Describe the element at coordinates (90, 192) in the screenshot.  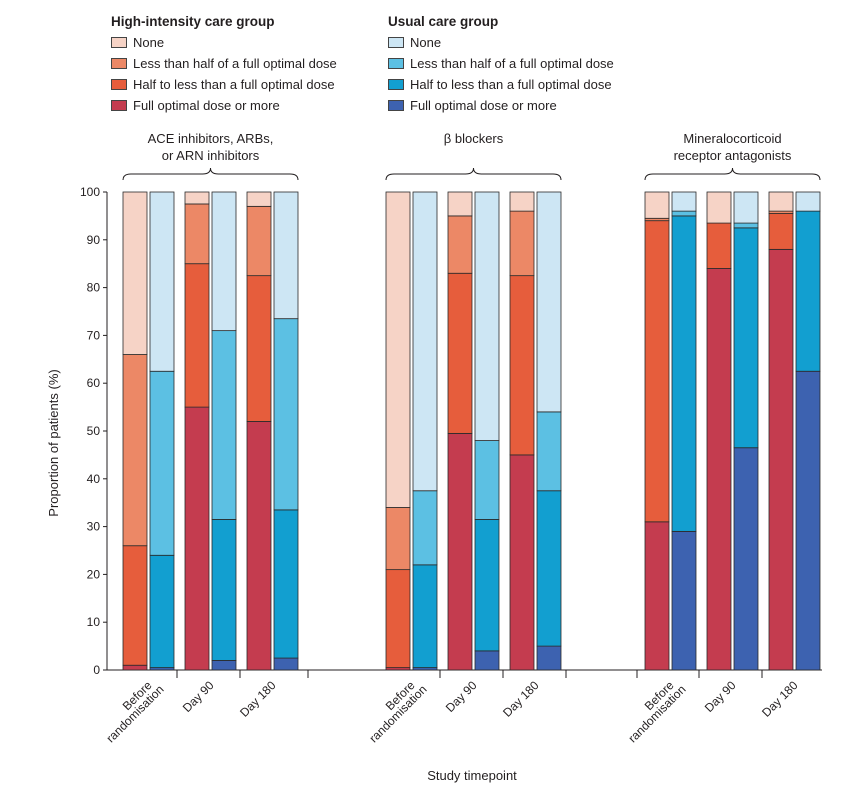
I see `y-tick-label: 100` at that location.